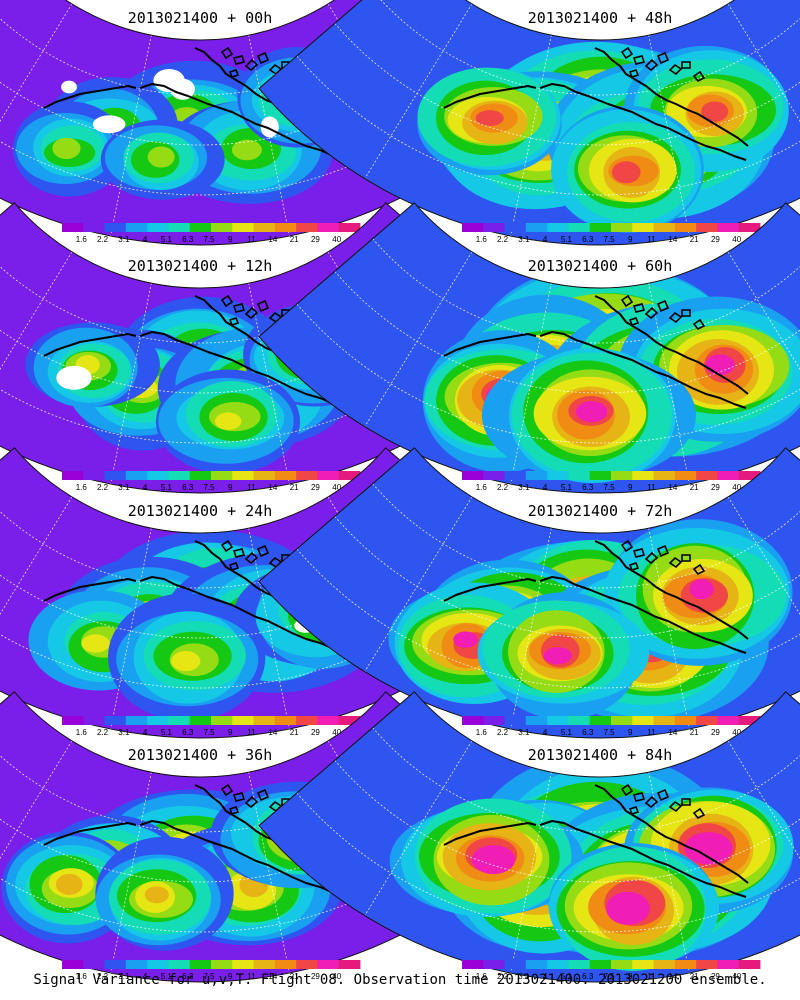  Describe the element at coordinates (167, 487) in the screenshot. I see `colorbar-label: 5.1` at that location.